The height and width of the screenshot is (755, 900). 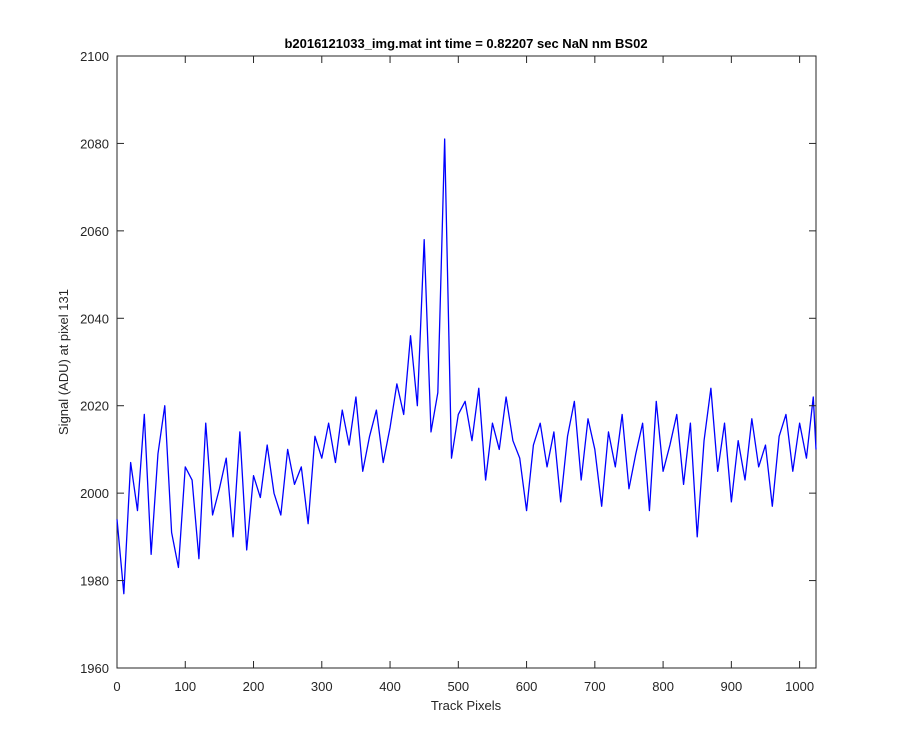 What do you see at coordinates (254, 686) in the screenshot?
I see `x-tick-label: 200` at bounding box center [254, 686].